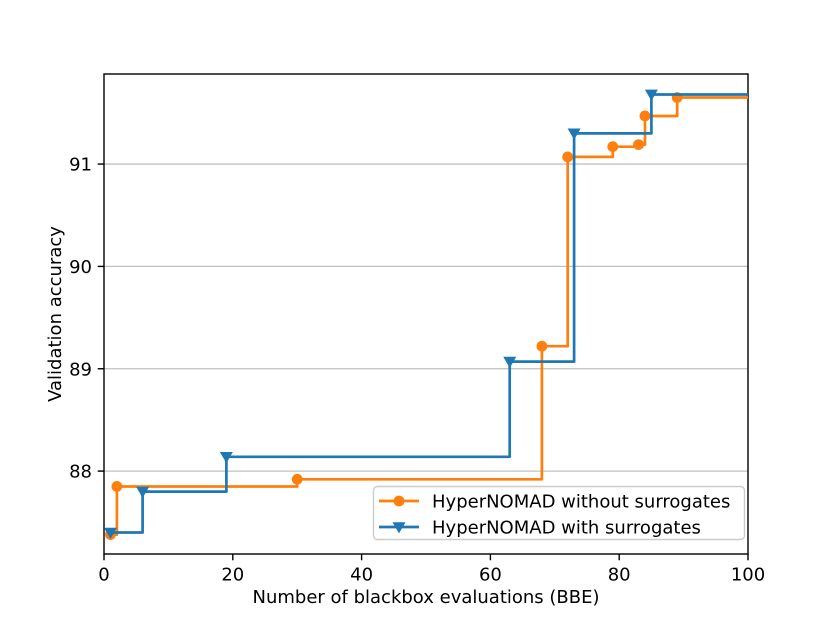 The width and height of the screenshot is (830, 627). What do you see at coordinates (361, 575) in the screenshot?
I see `x-tick-label-40: 40` at bounding box center [361, 575].